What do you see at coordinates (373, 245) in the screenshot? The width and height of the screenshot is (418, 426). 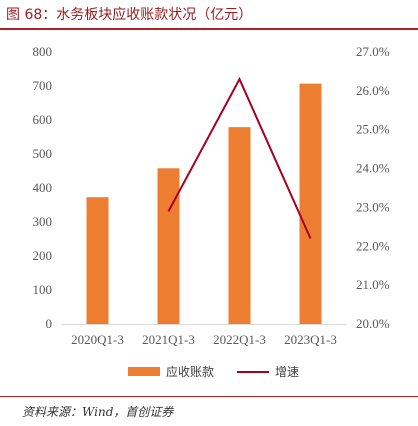 I see `right-axis-tick-label: 22.0%` at bounding box center [373, 245].